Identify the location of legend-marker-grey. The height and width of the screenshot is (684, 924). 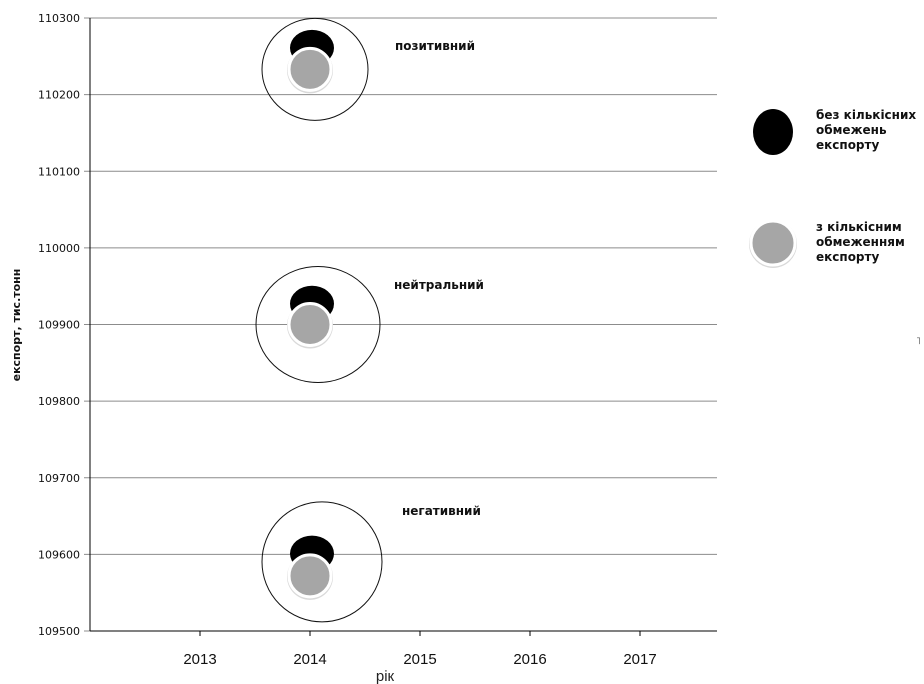
(773, 243).